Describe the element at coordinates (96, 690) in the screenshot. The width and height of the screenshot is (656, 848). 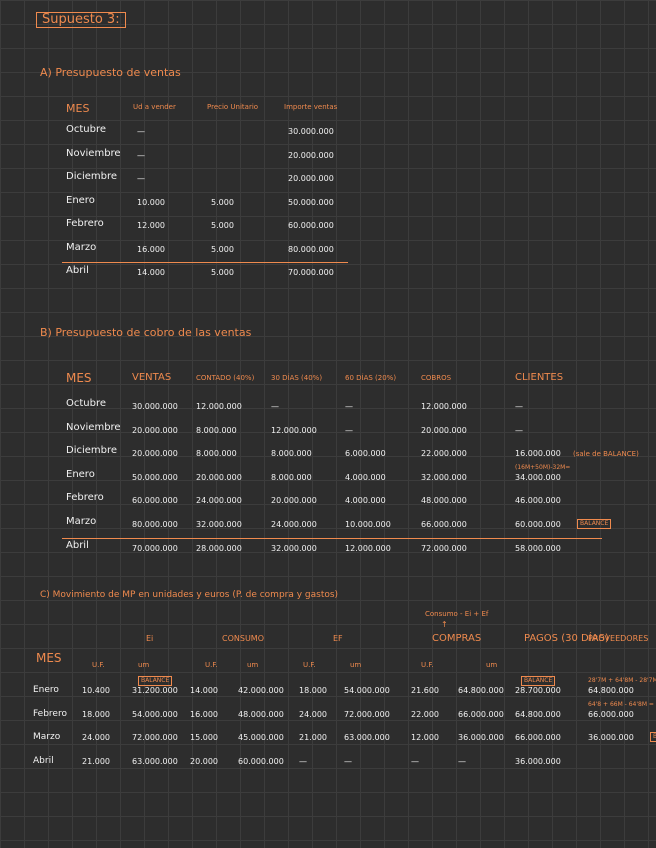
I see `cell: 10.400` at that location.